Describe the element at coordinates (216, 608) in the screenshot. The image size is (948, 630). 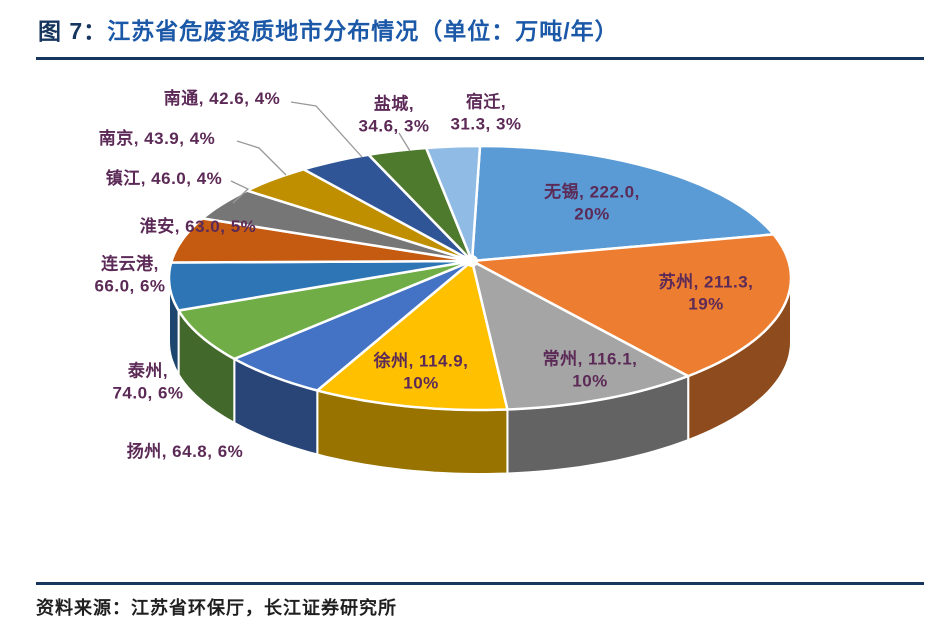
I see `source-note: 资料来源：江苏省环保厅，长江证券研究所` at that location.